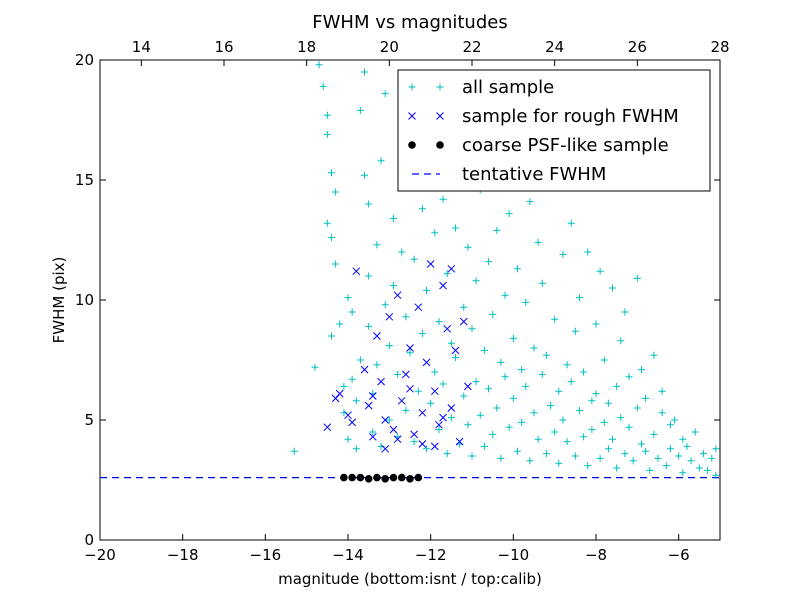  What do you see at coordinates (431, 555) in the screenshot?
I see `x-tick-label: −12` at bounding box center [431, 555].